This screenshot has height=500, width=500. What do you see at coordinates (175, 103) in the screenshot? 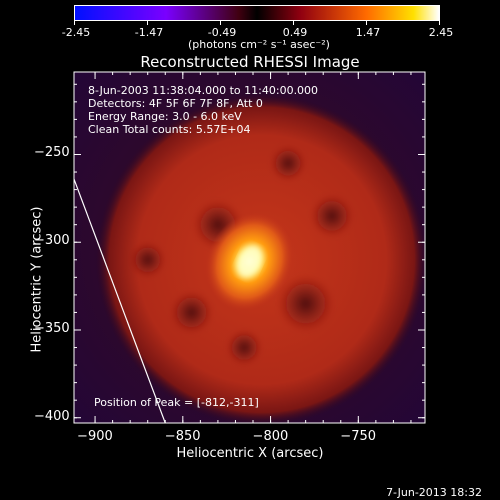
I see `annotation-detectors: Detectors: 4F 5F 6F 7F 8F, Att 0` at bounding box center [175, 103].